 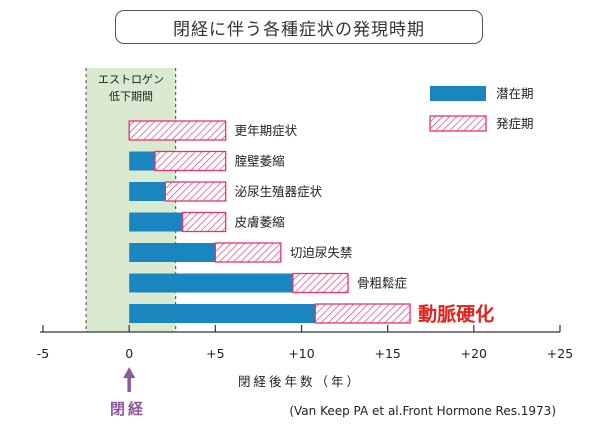 I want to click on x-tick-label-3: +10, so click(x=301, y=353).